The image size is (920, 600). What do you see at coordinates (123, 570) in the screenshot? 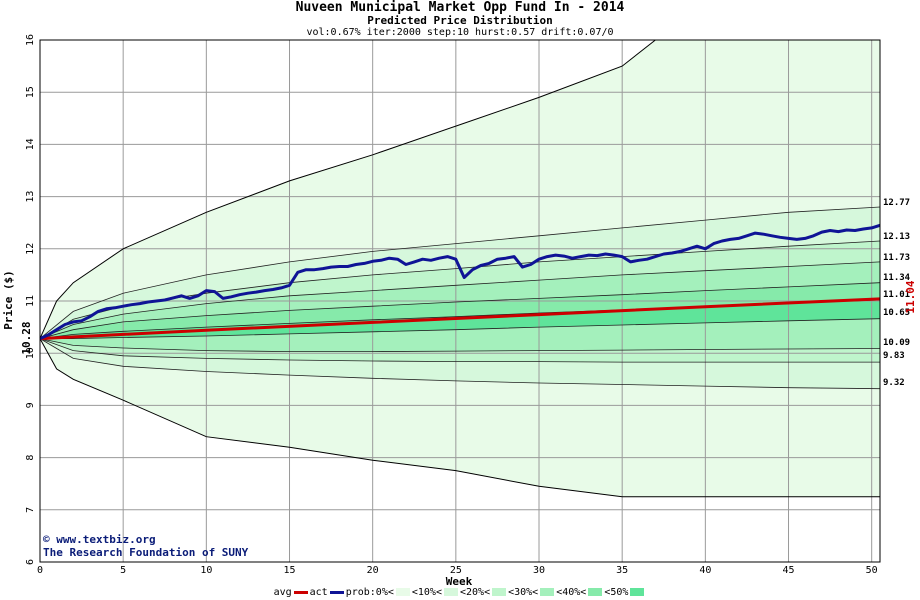
I see `x-tick-label-5: 5` at bounding box center [123, 570].